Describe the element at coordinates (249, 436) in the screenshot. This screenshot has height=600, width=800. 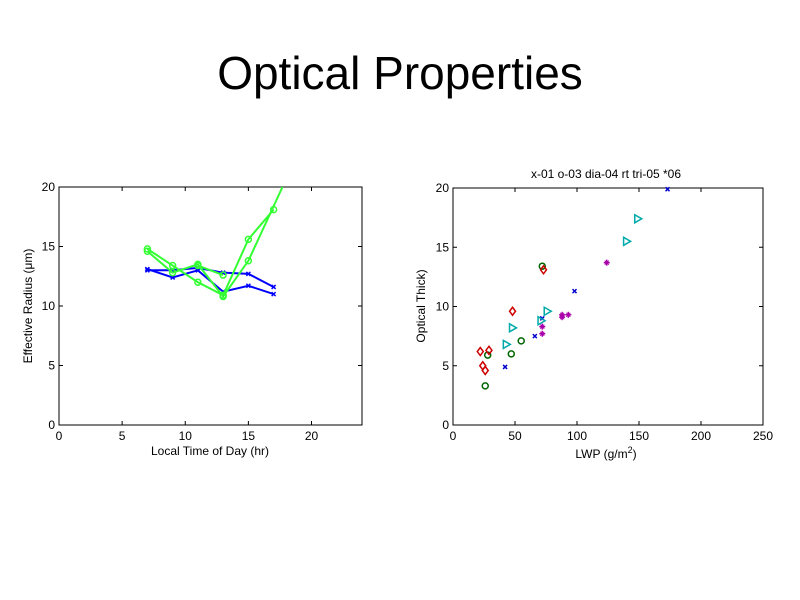
I see `x-tick-label: 15` at that location.